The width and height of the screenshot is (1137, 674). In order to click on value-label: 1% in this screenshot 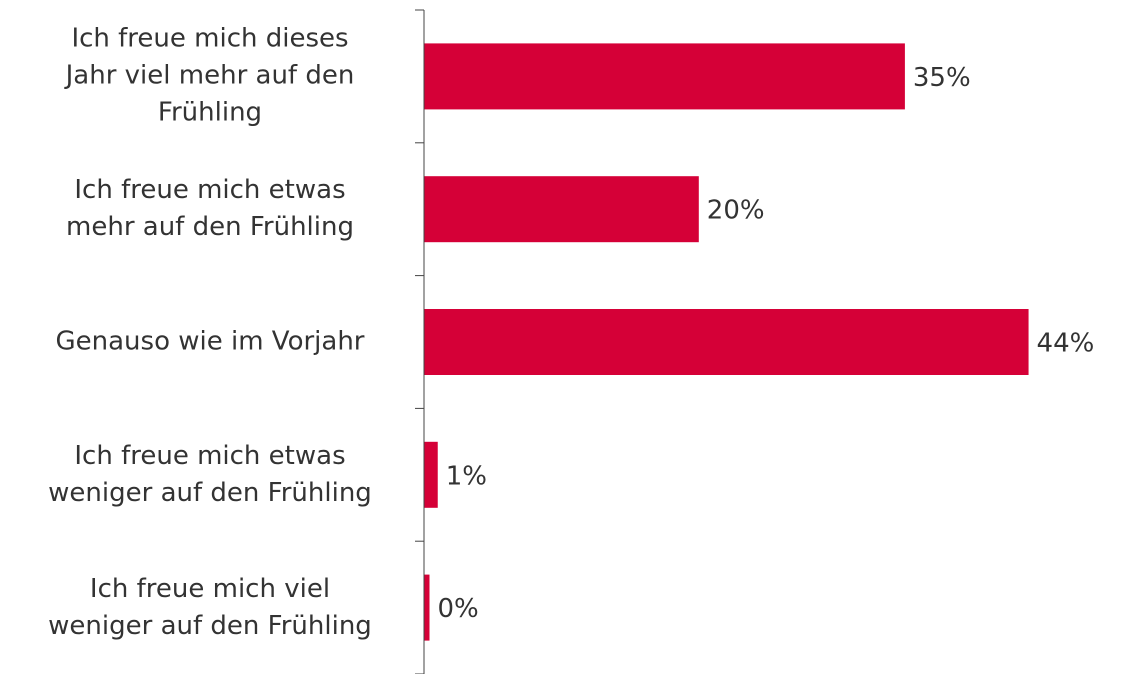, I will do `click(466, 476)`.